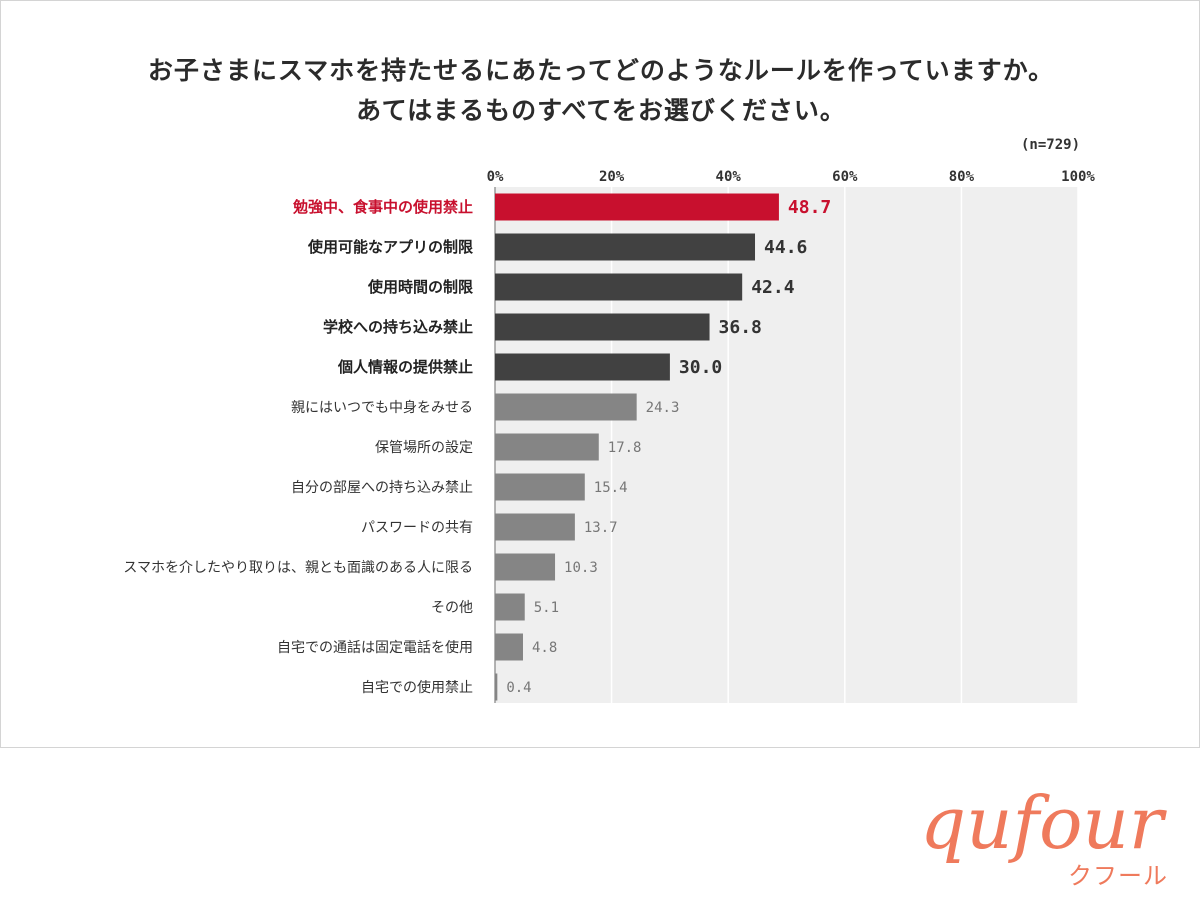  What do you see at coordinates (700, 367) in the screenshot?
I see `data-label: 30.0` at bounding box center [700, 367].